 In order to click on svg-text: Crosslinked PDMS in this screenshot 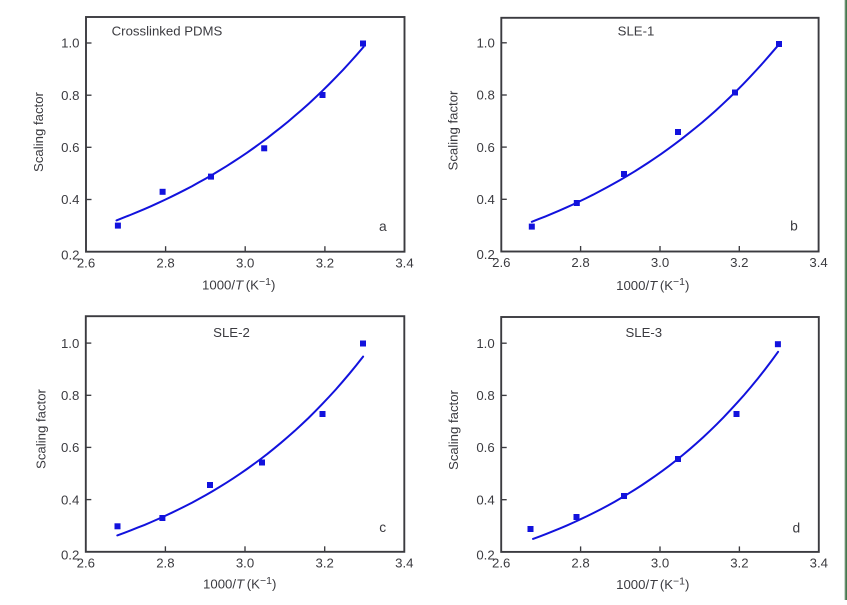, I will do `click(167, 31)`.